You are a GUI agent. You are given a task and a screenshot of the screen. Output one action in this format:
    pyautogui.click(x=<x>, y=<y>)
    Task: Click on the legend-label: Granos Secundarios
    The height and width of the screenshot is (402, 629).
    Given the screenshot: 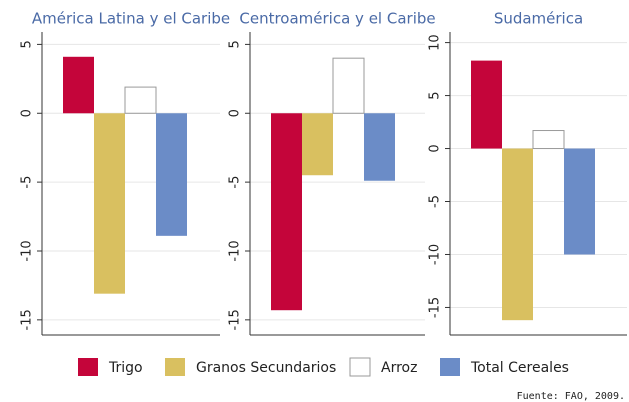 What is the action you would take?
    pyautogui.click(x=266, y=368)
    